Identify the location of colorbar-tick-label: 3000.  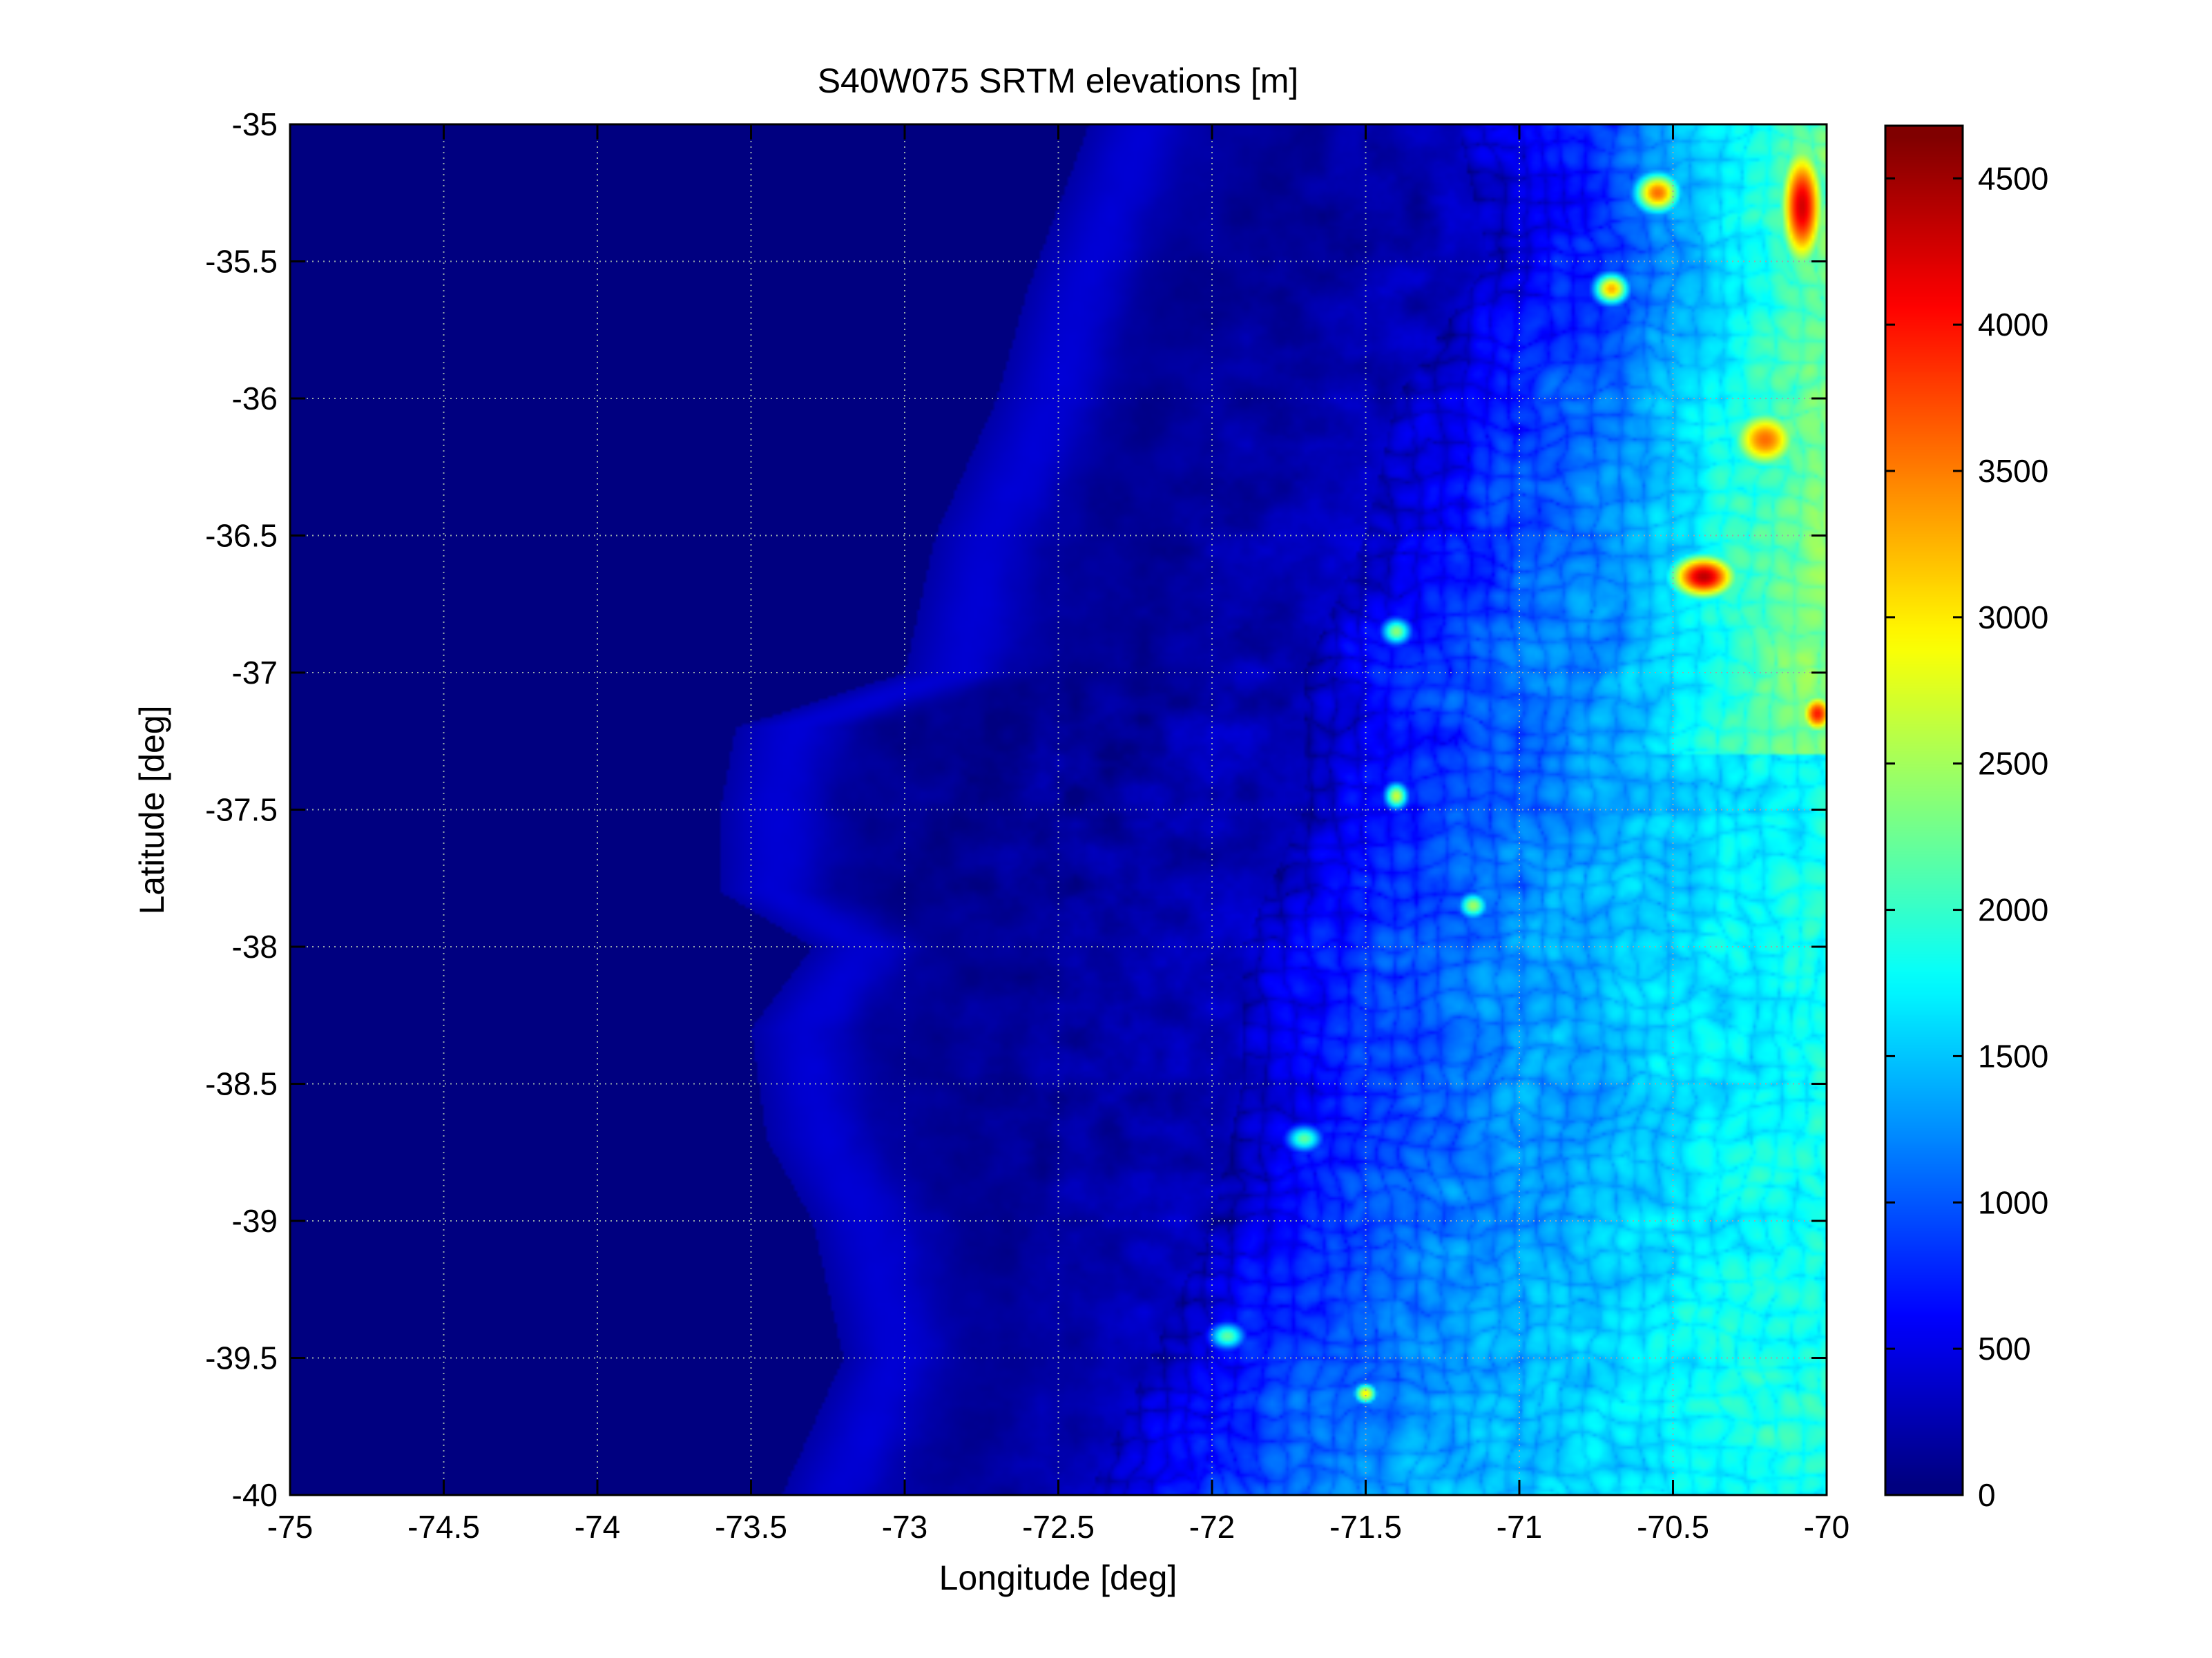
(2013, 617).